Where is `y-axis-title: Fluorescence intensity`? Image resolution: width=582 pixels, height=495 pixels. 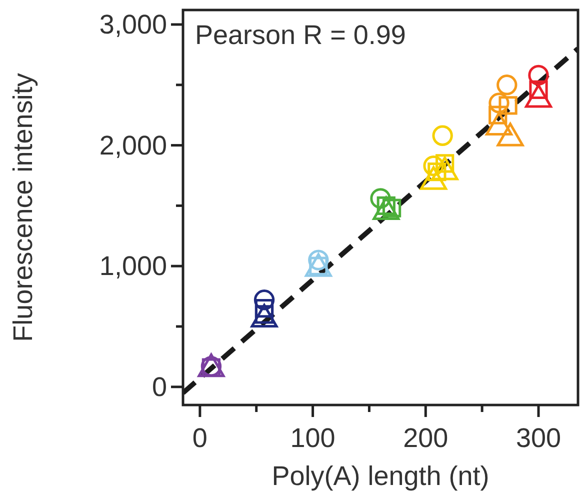 y-axis-title: Fluorescence intensity is located at coordinates (23, 207).